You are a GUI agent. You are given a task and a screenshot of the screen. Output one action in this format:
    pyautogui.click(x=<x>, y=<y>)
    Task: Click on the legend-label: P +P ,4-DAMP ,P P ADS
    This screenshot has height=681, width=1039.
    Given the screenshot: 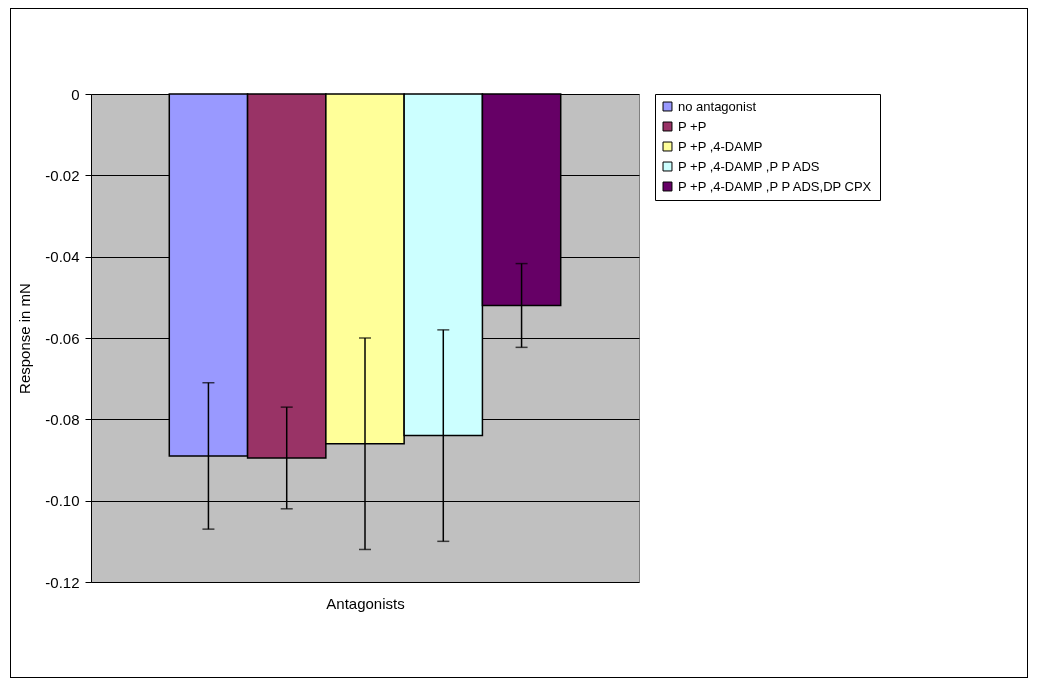 What is the action you would take?
    pyautogui.click(x=749, y=166)
    